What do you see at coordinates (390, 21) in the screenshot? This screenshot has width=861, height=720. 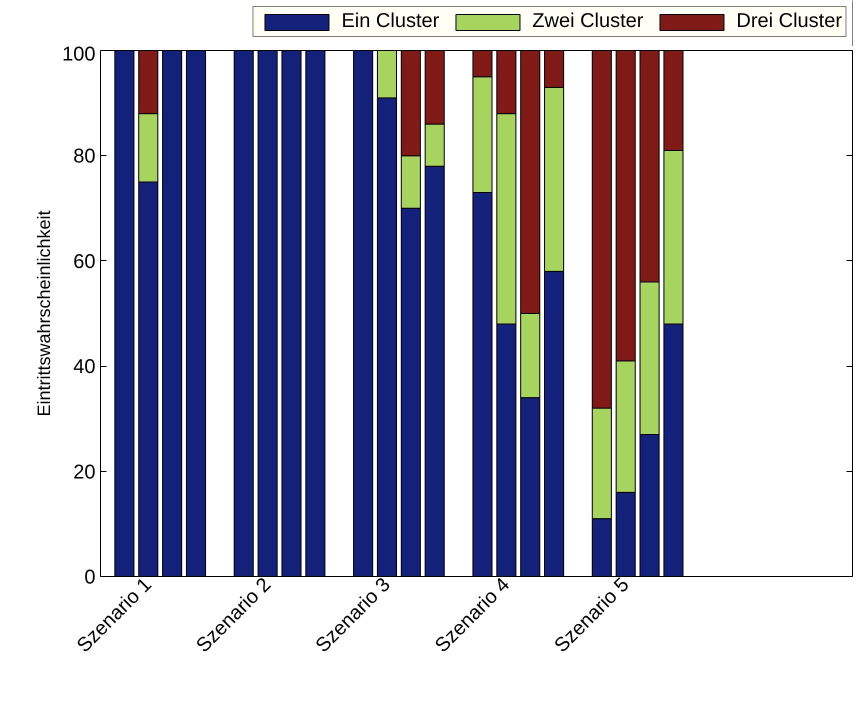 I see `legend-label: Ein Cluster` at bounding box center [390, 21].